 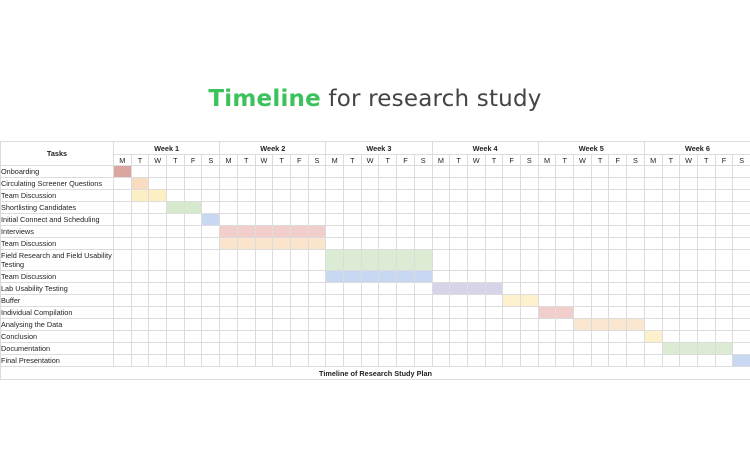 I want to click on task-row: Circulating Screener Questions, so click(x=375, y=183).